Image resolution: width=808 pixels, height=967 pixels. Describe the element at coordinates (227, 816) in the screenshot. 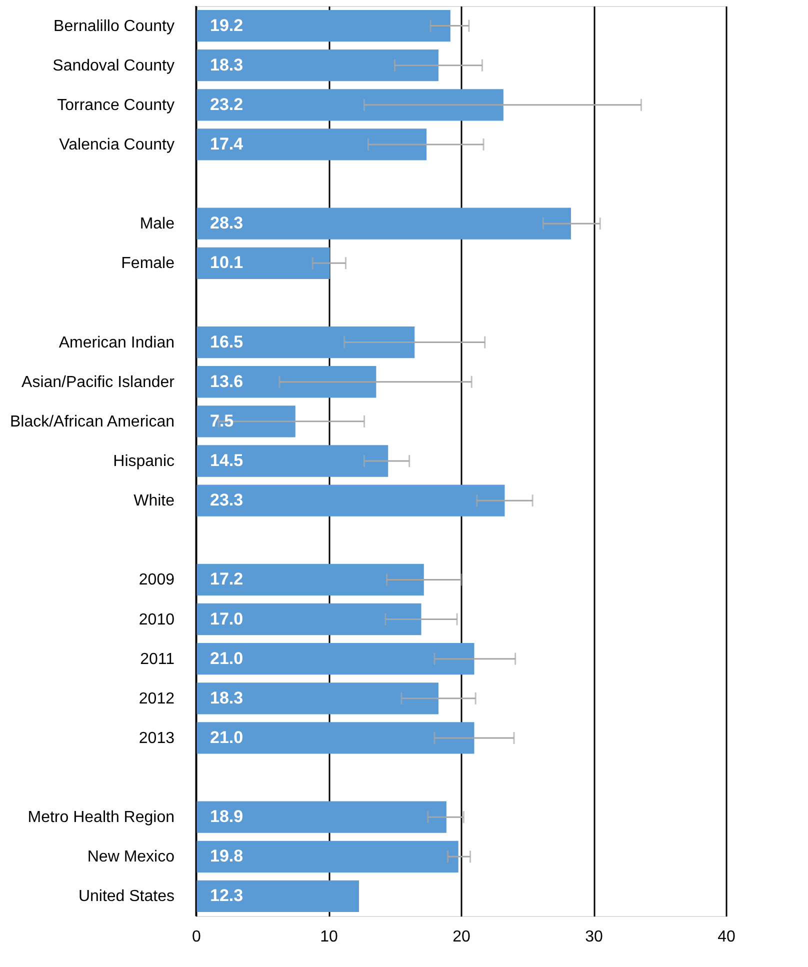

I see `data-label: 18.9` at that location.